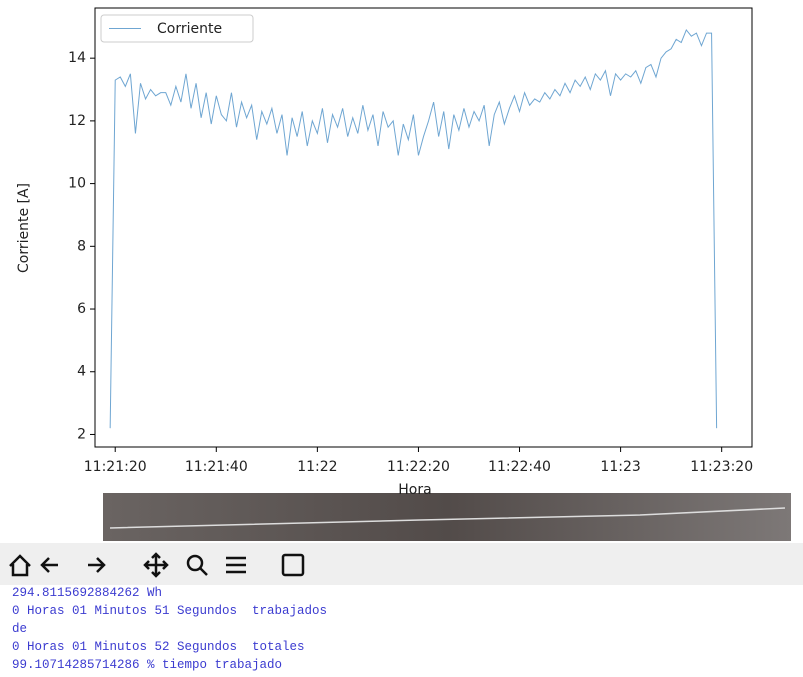 The width and height of the screenshot is (803, 677). I want to click on x-tick-label: 11:22:20, so click(418, 467).